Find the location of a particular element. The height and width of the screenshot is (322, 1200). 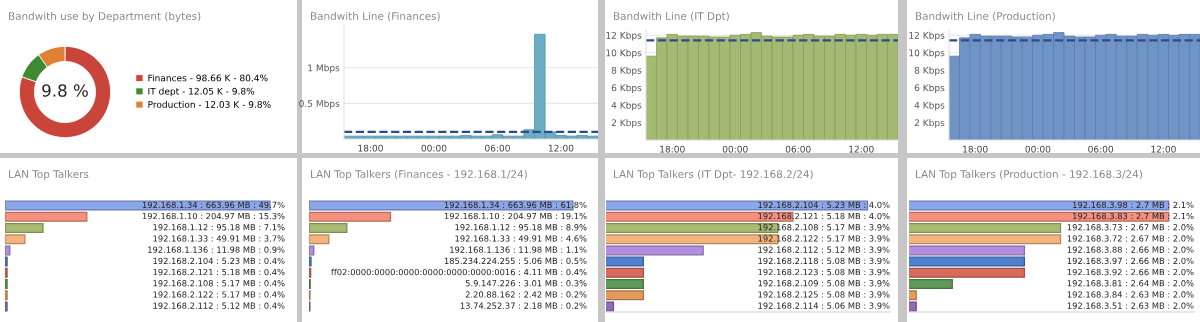

data-label: 192.168.3.72 : 2.67 MB : 2.0% is located at coordinates (1130, 238).